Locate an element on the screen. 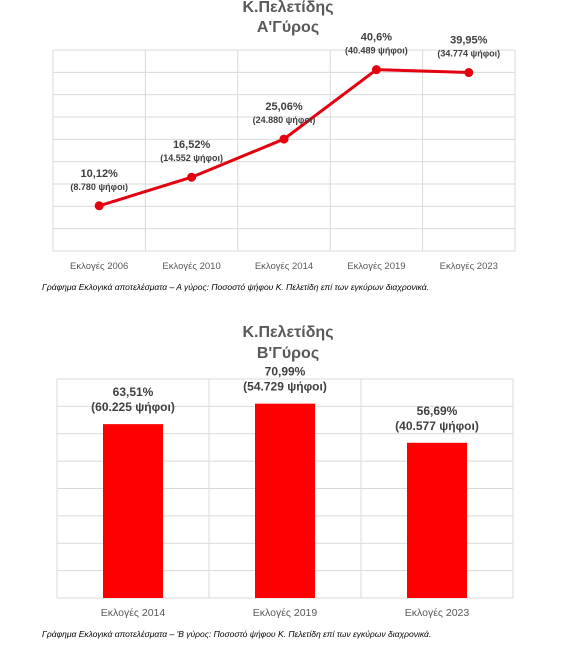 The image size is (576, 650). data-label-percent: 25,06% is located at coordinates (284, 107).